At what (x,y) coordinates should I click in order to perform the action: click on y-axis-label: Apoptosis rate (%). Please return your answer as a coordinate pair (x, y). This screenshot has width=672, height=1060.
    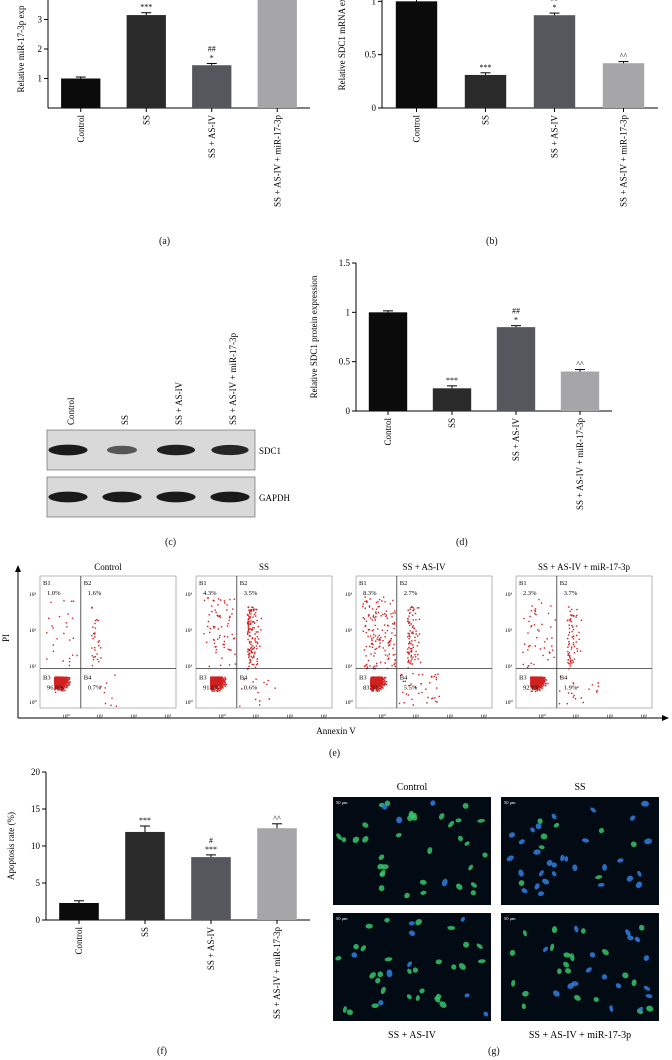
    Looking at the image, I should click on (11, 846).